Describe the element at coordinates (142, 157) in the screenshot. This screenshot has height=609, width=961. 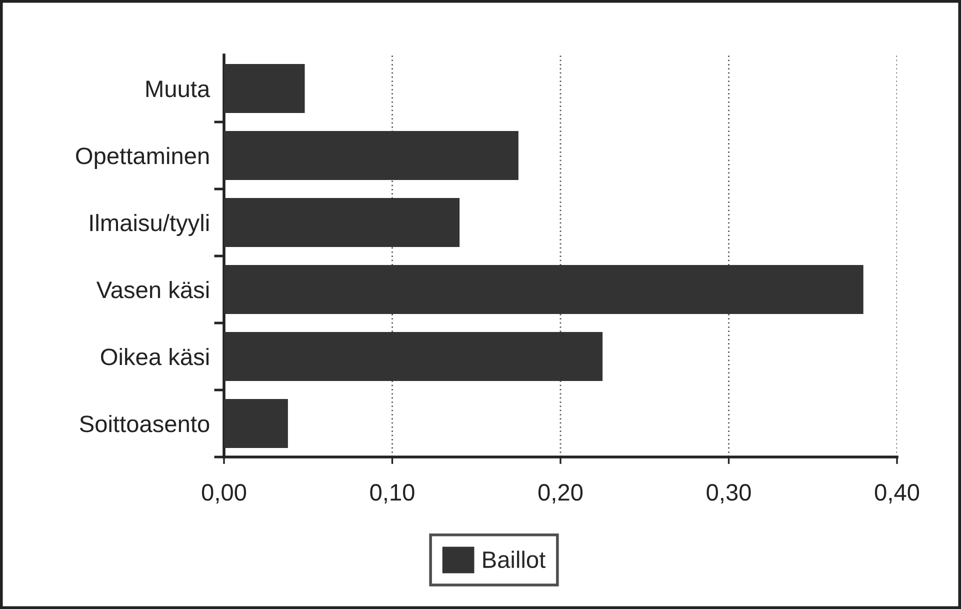
I see `y-tick-label: Opettaminen` at that location.